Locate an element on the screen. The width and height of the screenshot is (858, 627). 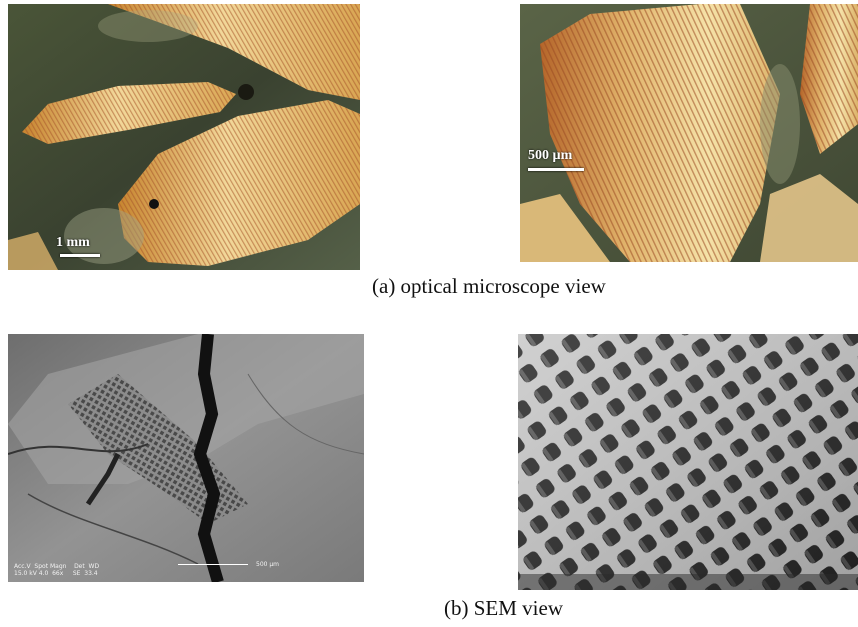
sem-scale-label: 500 µm is located at coordinates (268, 564).